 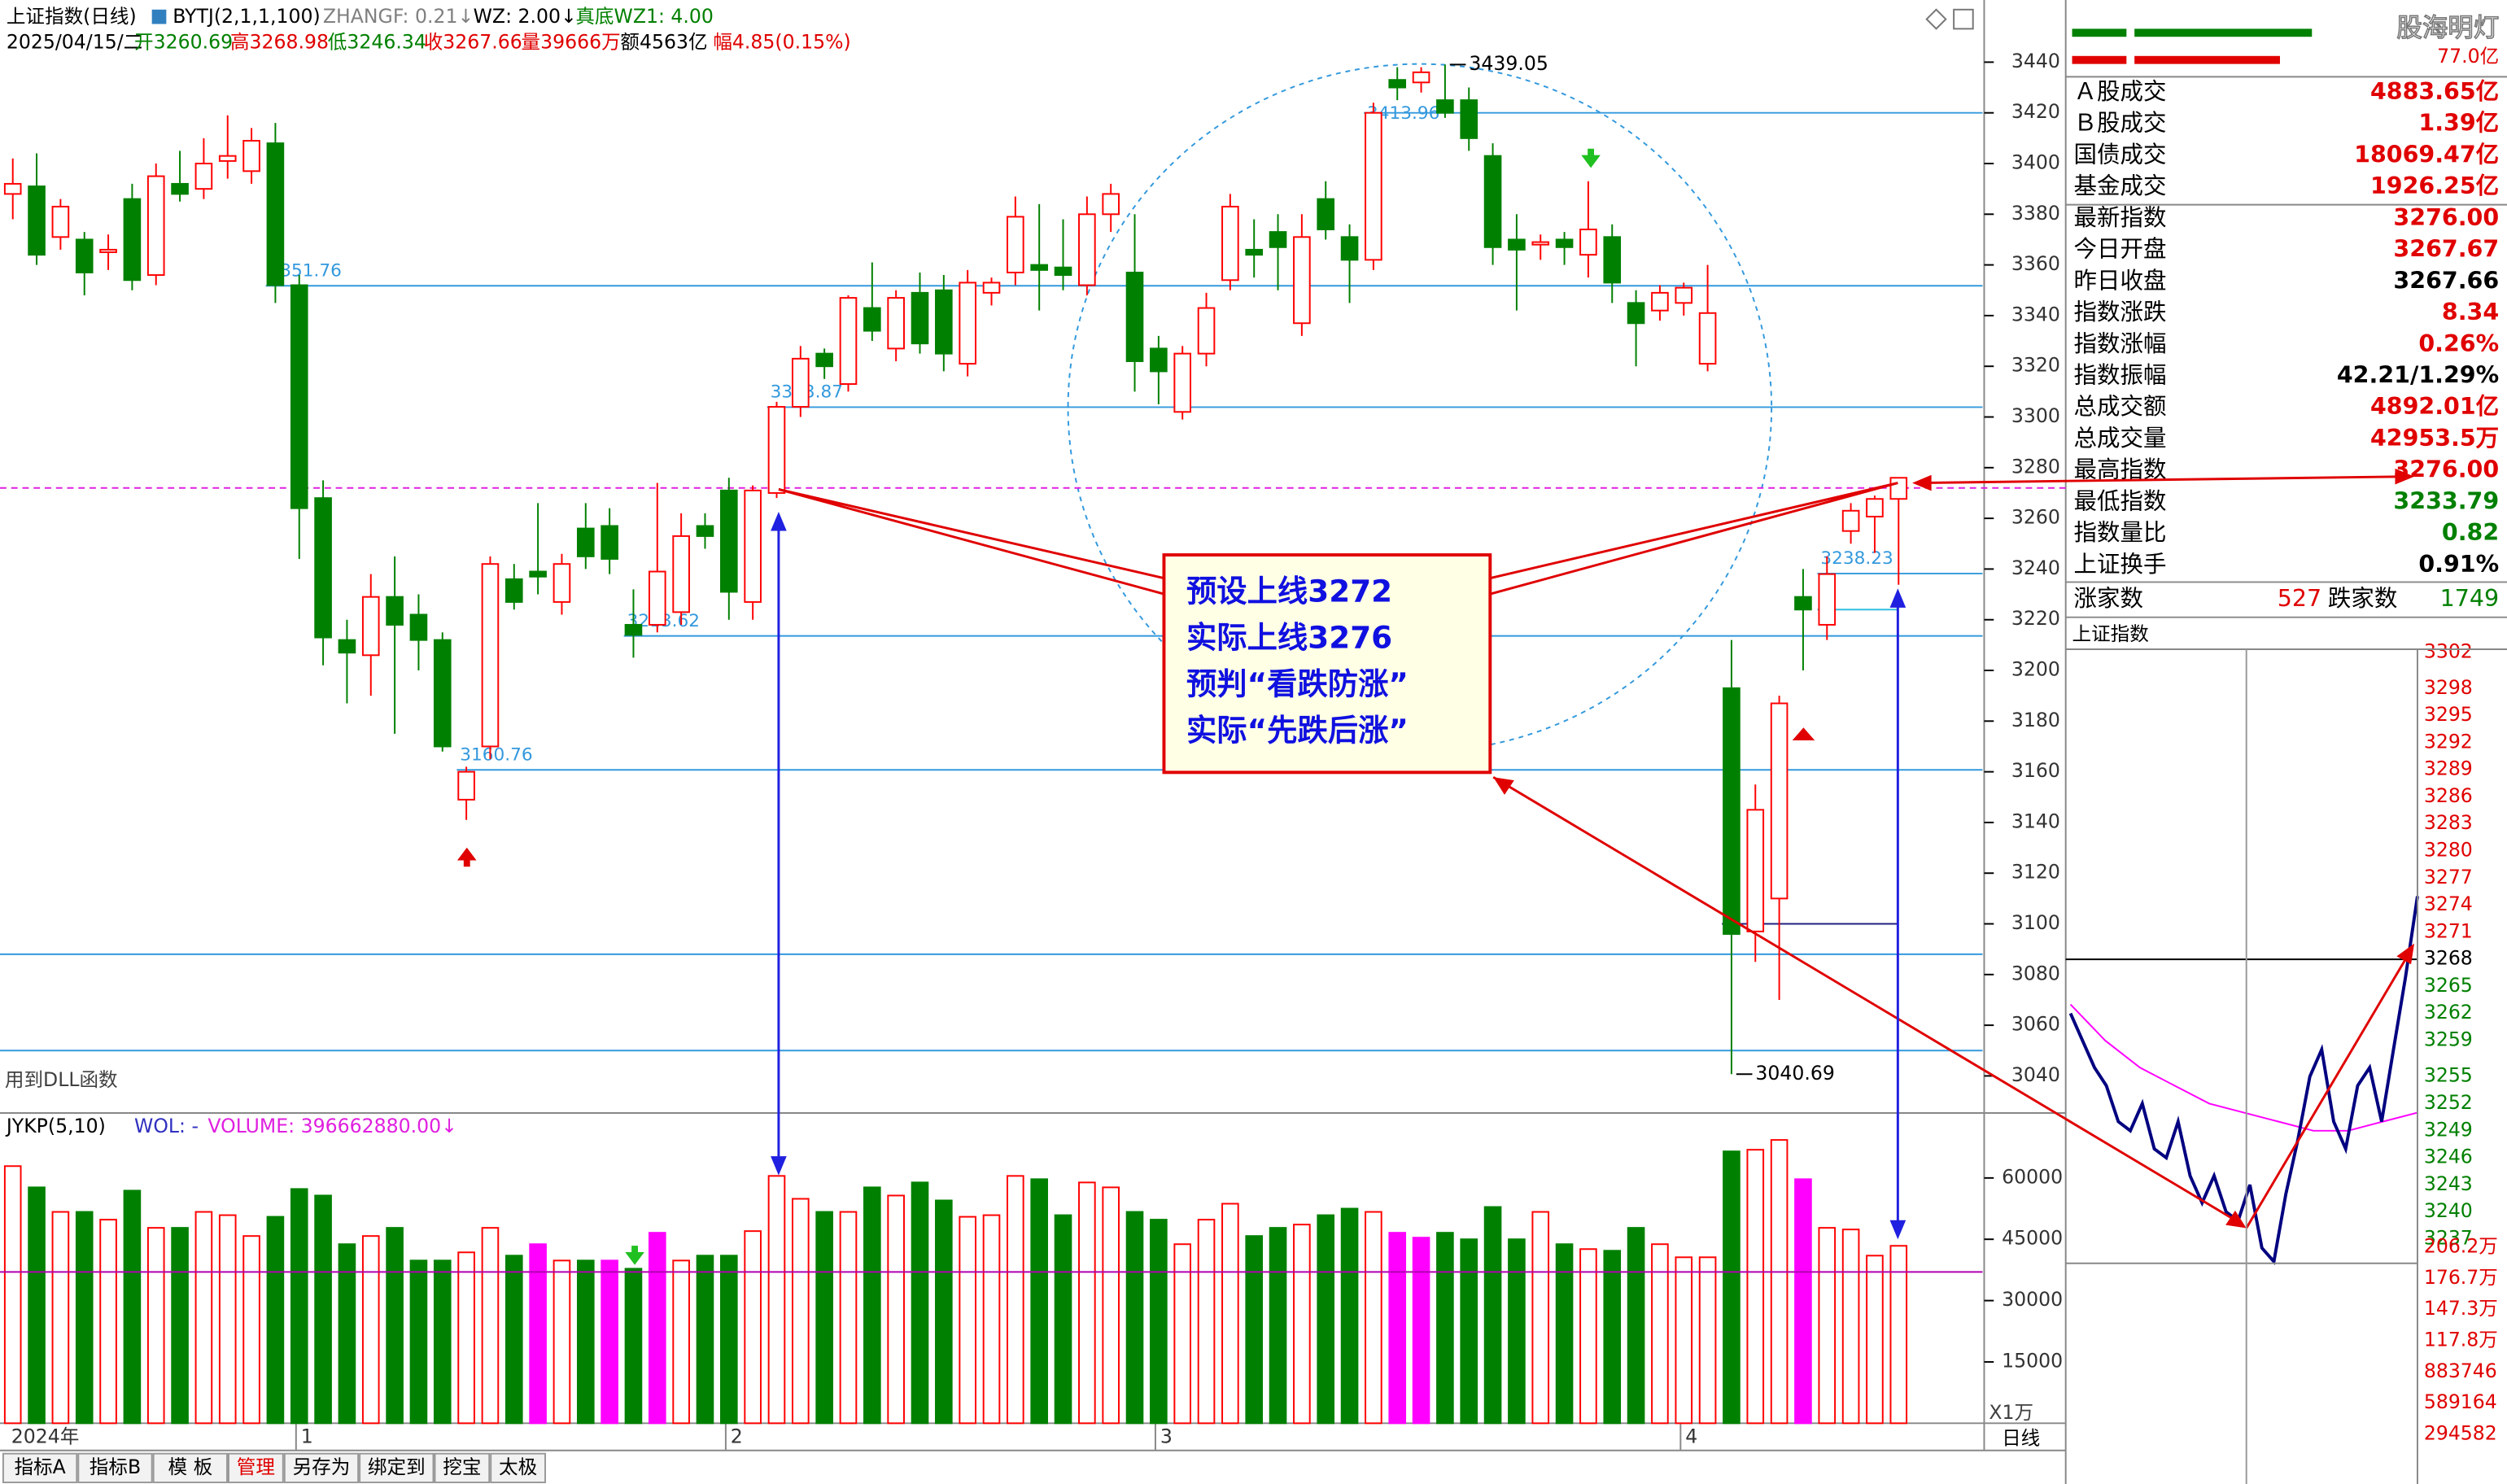 What do you see at coordinates (2121, 533) in the screenshot?
I see `stat-label: 指数量比` at bounding box center [2121, 533].